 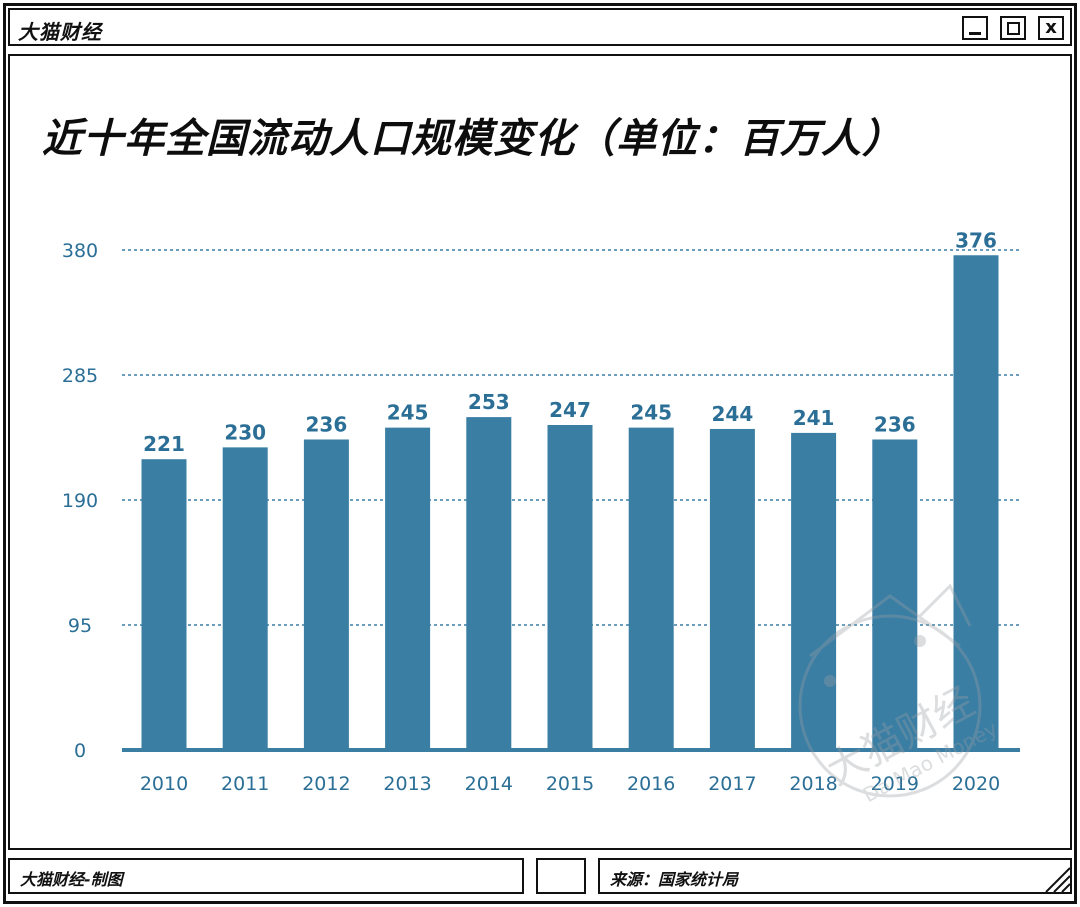 What do you see at coordinates (540, 27) in the screenshot?
I see `title-bar: 大猫财经 x` at bounding box center [540, 27].